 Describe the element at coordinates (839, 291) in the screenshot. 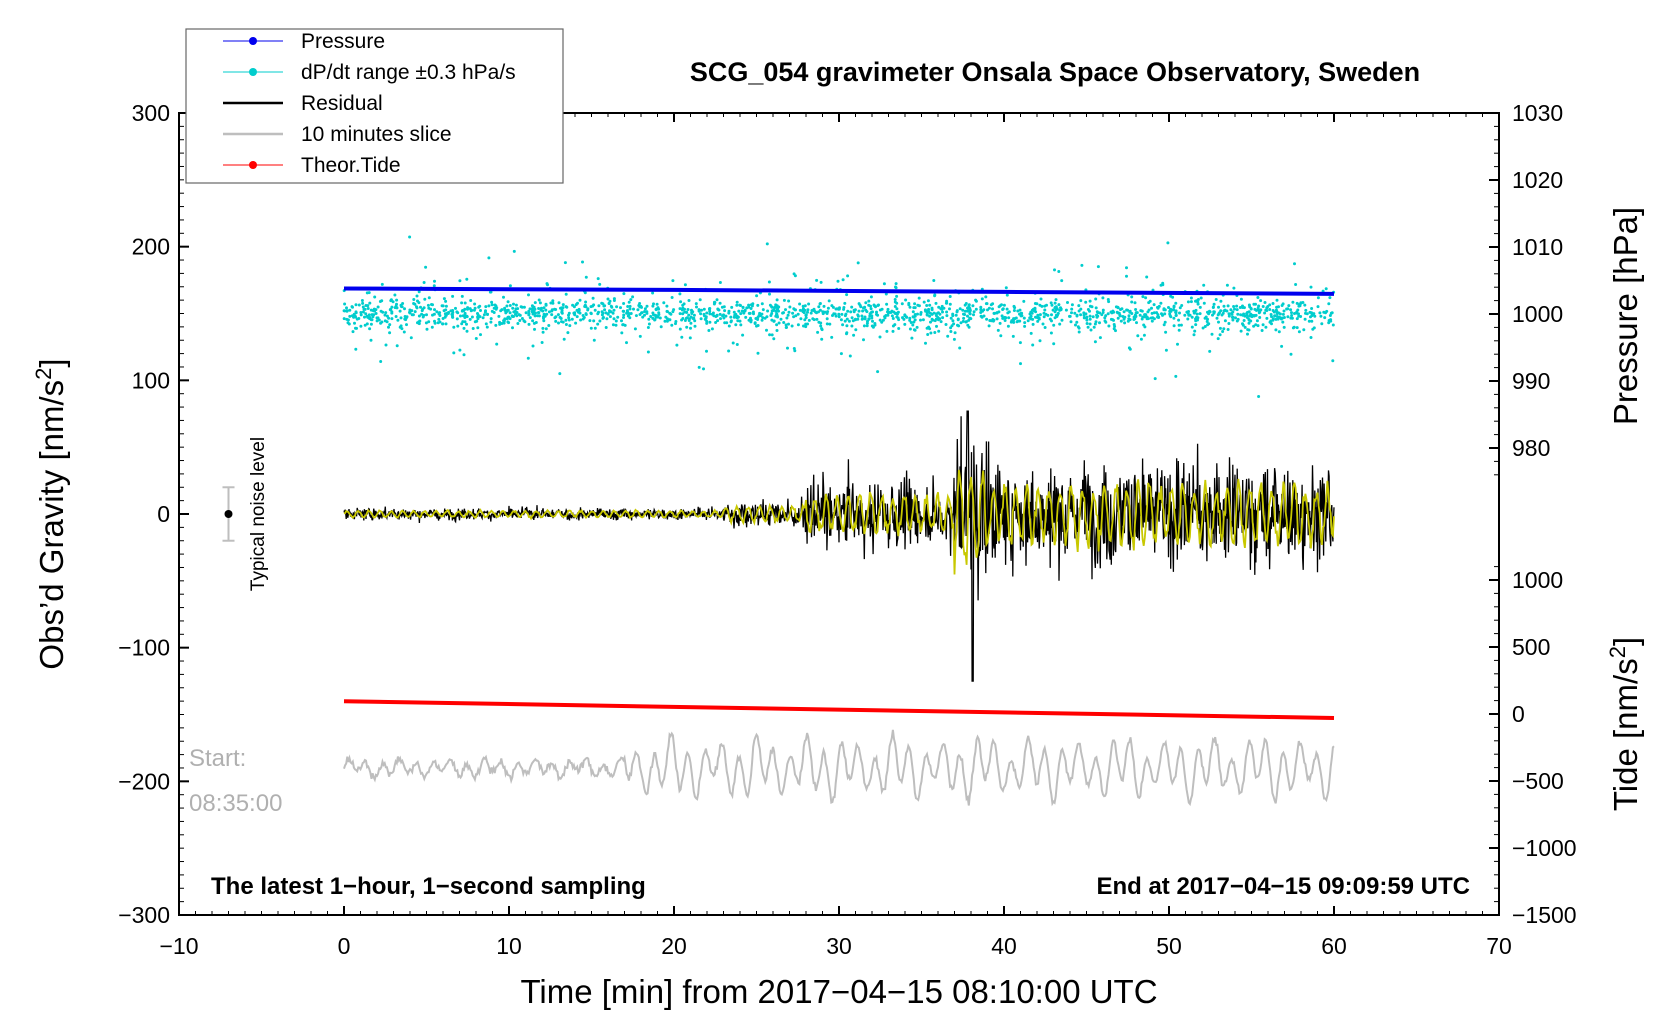

I see `pressure-series` at that location.